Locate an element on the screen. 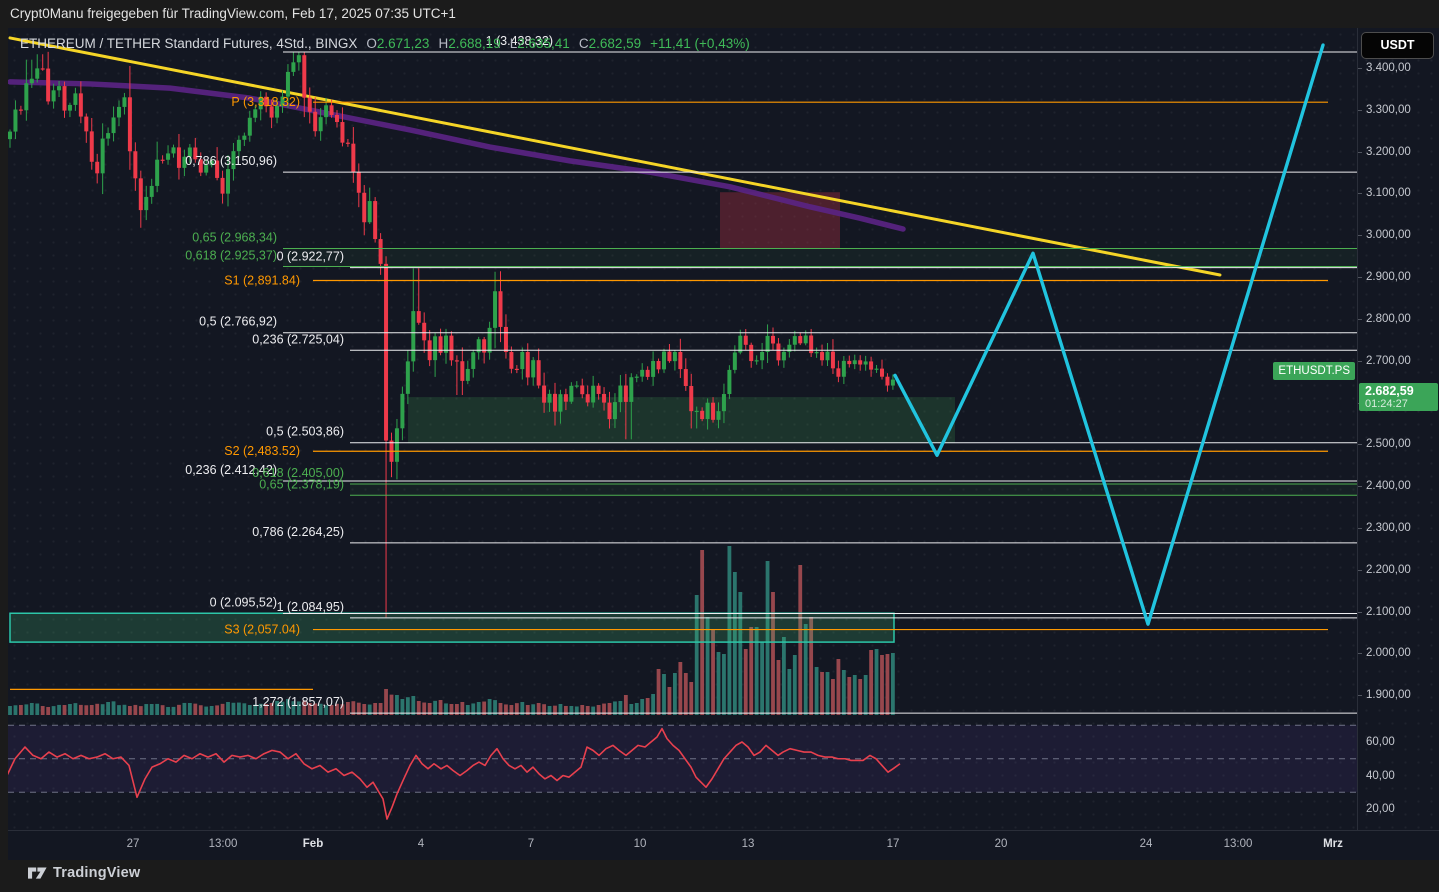 This screenshot has width=1439, height=892. price-tick-label: 3.100,00 is located at coordinates (1388, 193).